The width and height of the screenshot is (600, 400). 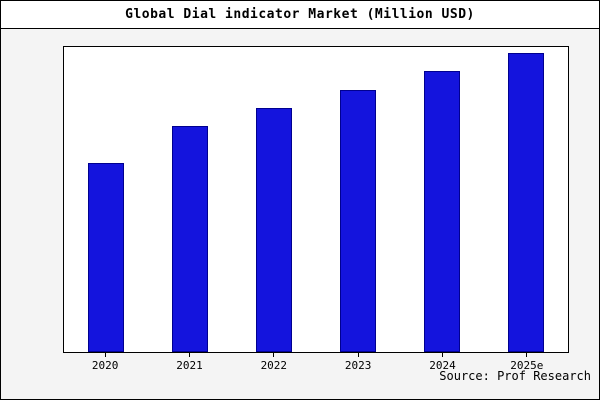 I want to click on bar-2024, so click(x=442, y=211).